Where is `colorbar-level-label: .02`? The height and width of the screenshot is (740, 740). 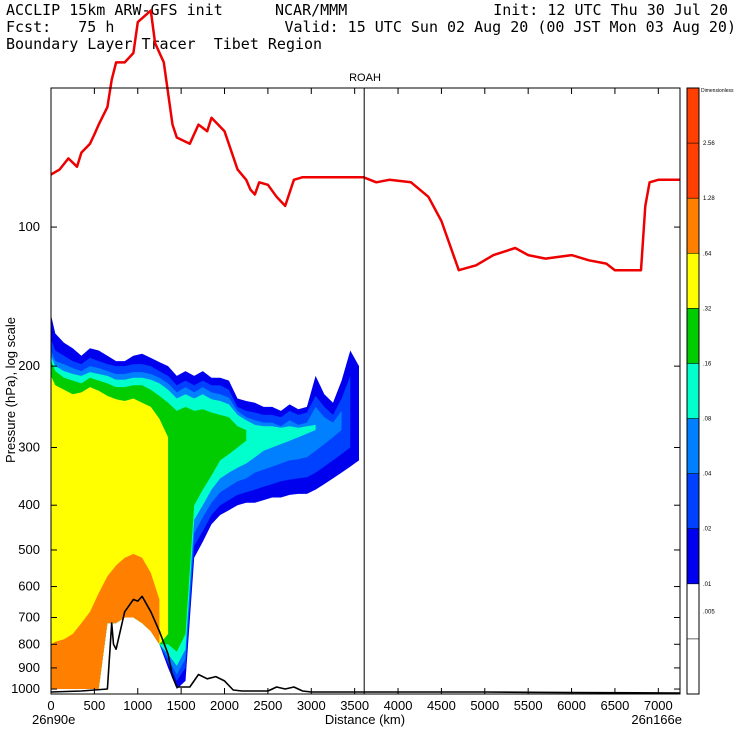 colorbar-level-label: .02 is located at coordinates (707, 530).